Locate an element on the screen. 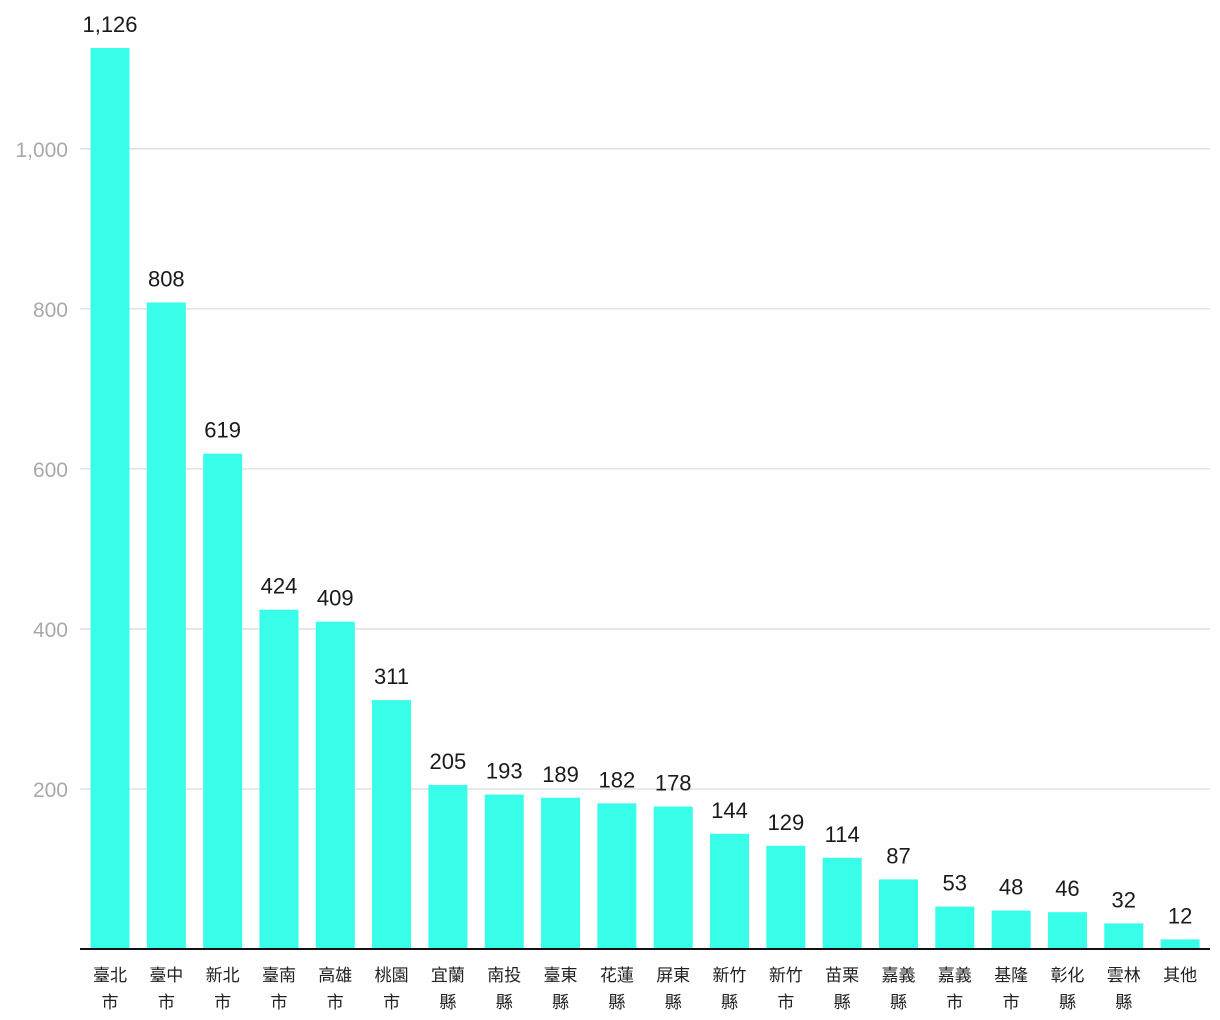  y-tick-label: 400 is located at coordinates (50, 630).